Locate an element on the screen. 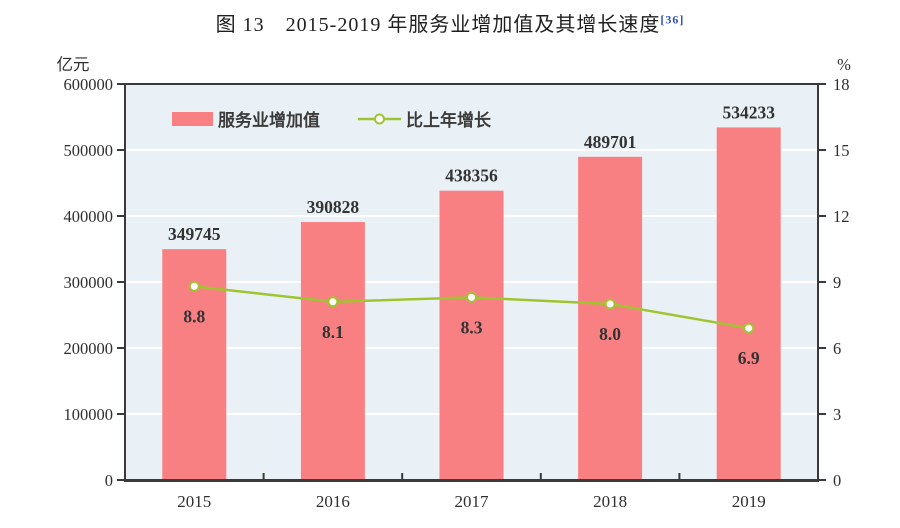  left-axis-label: 400000 is located at coordinates (89, 216).